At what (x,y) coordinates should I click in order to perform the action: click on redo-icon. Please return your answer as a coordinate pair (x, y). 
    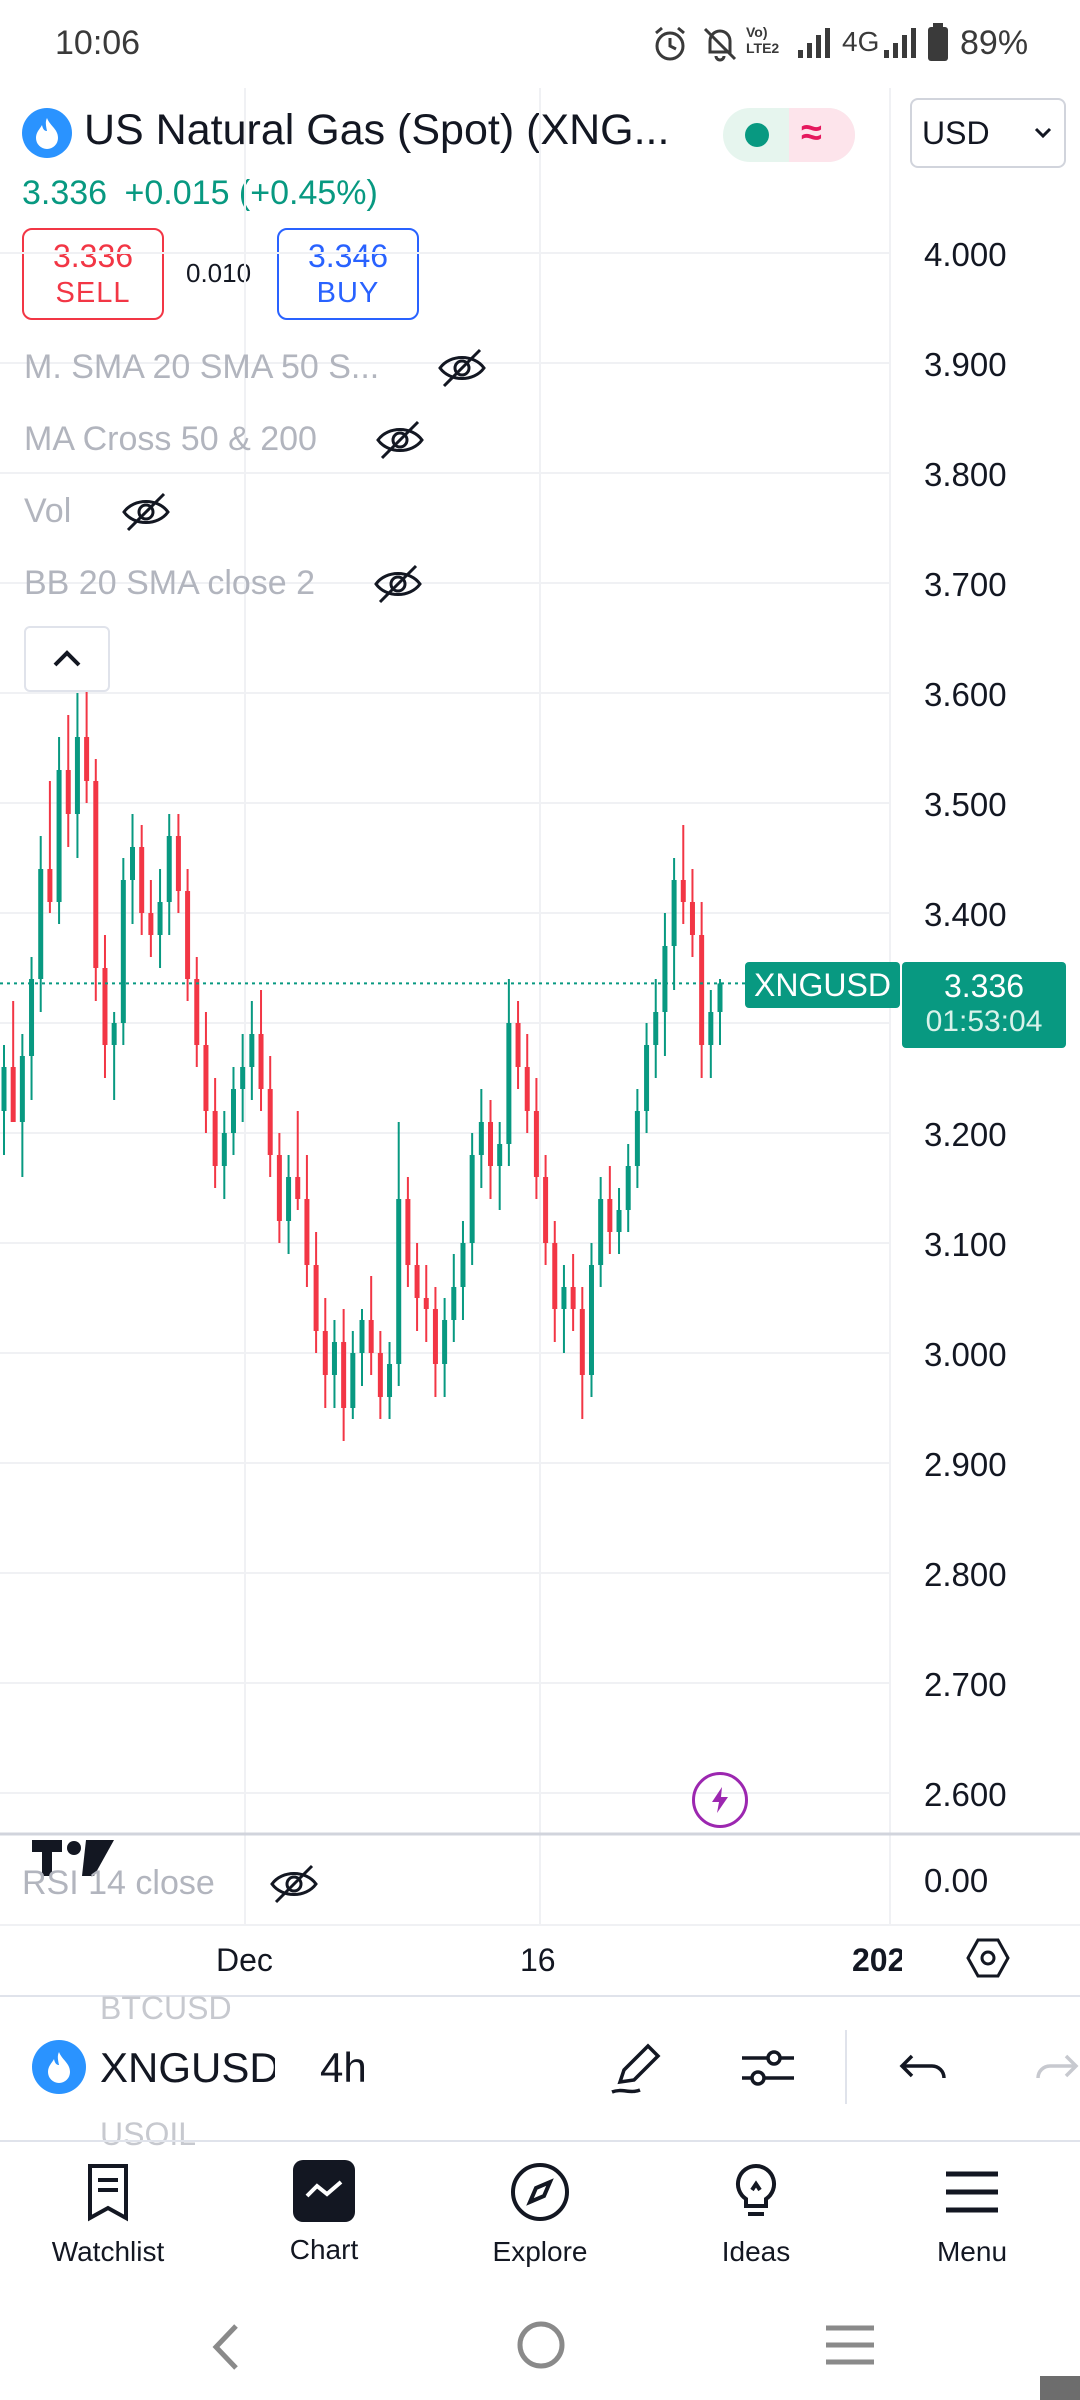
    Looking at the image, I should click on (1058, 2068).